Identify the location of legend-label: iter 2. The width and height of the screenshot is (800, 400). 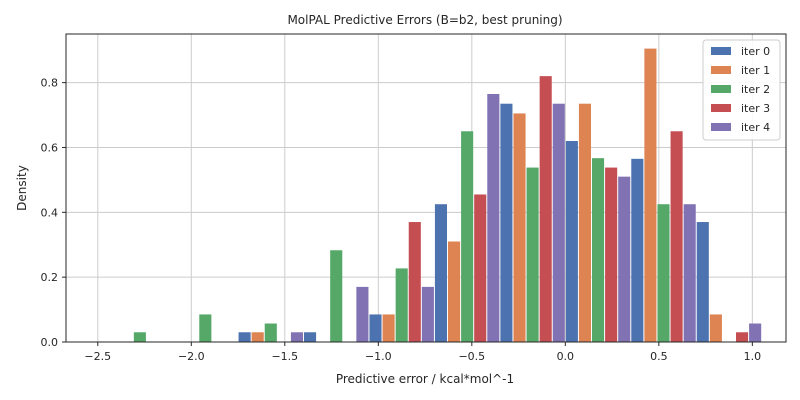
(755, 89).